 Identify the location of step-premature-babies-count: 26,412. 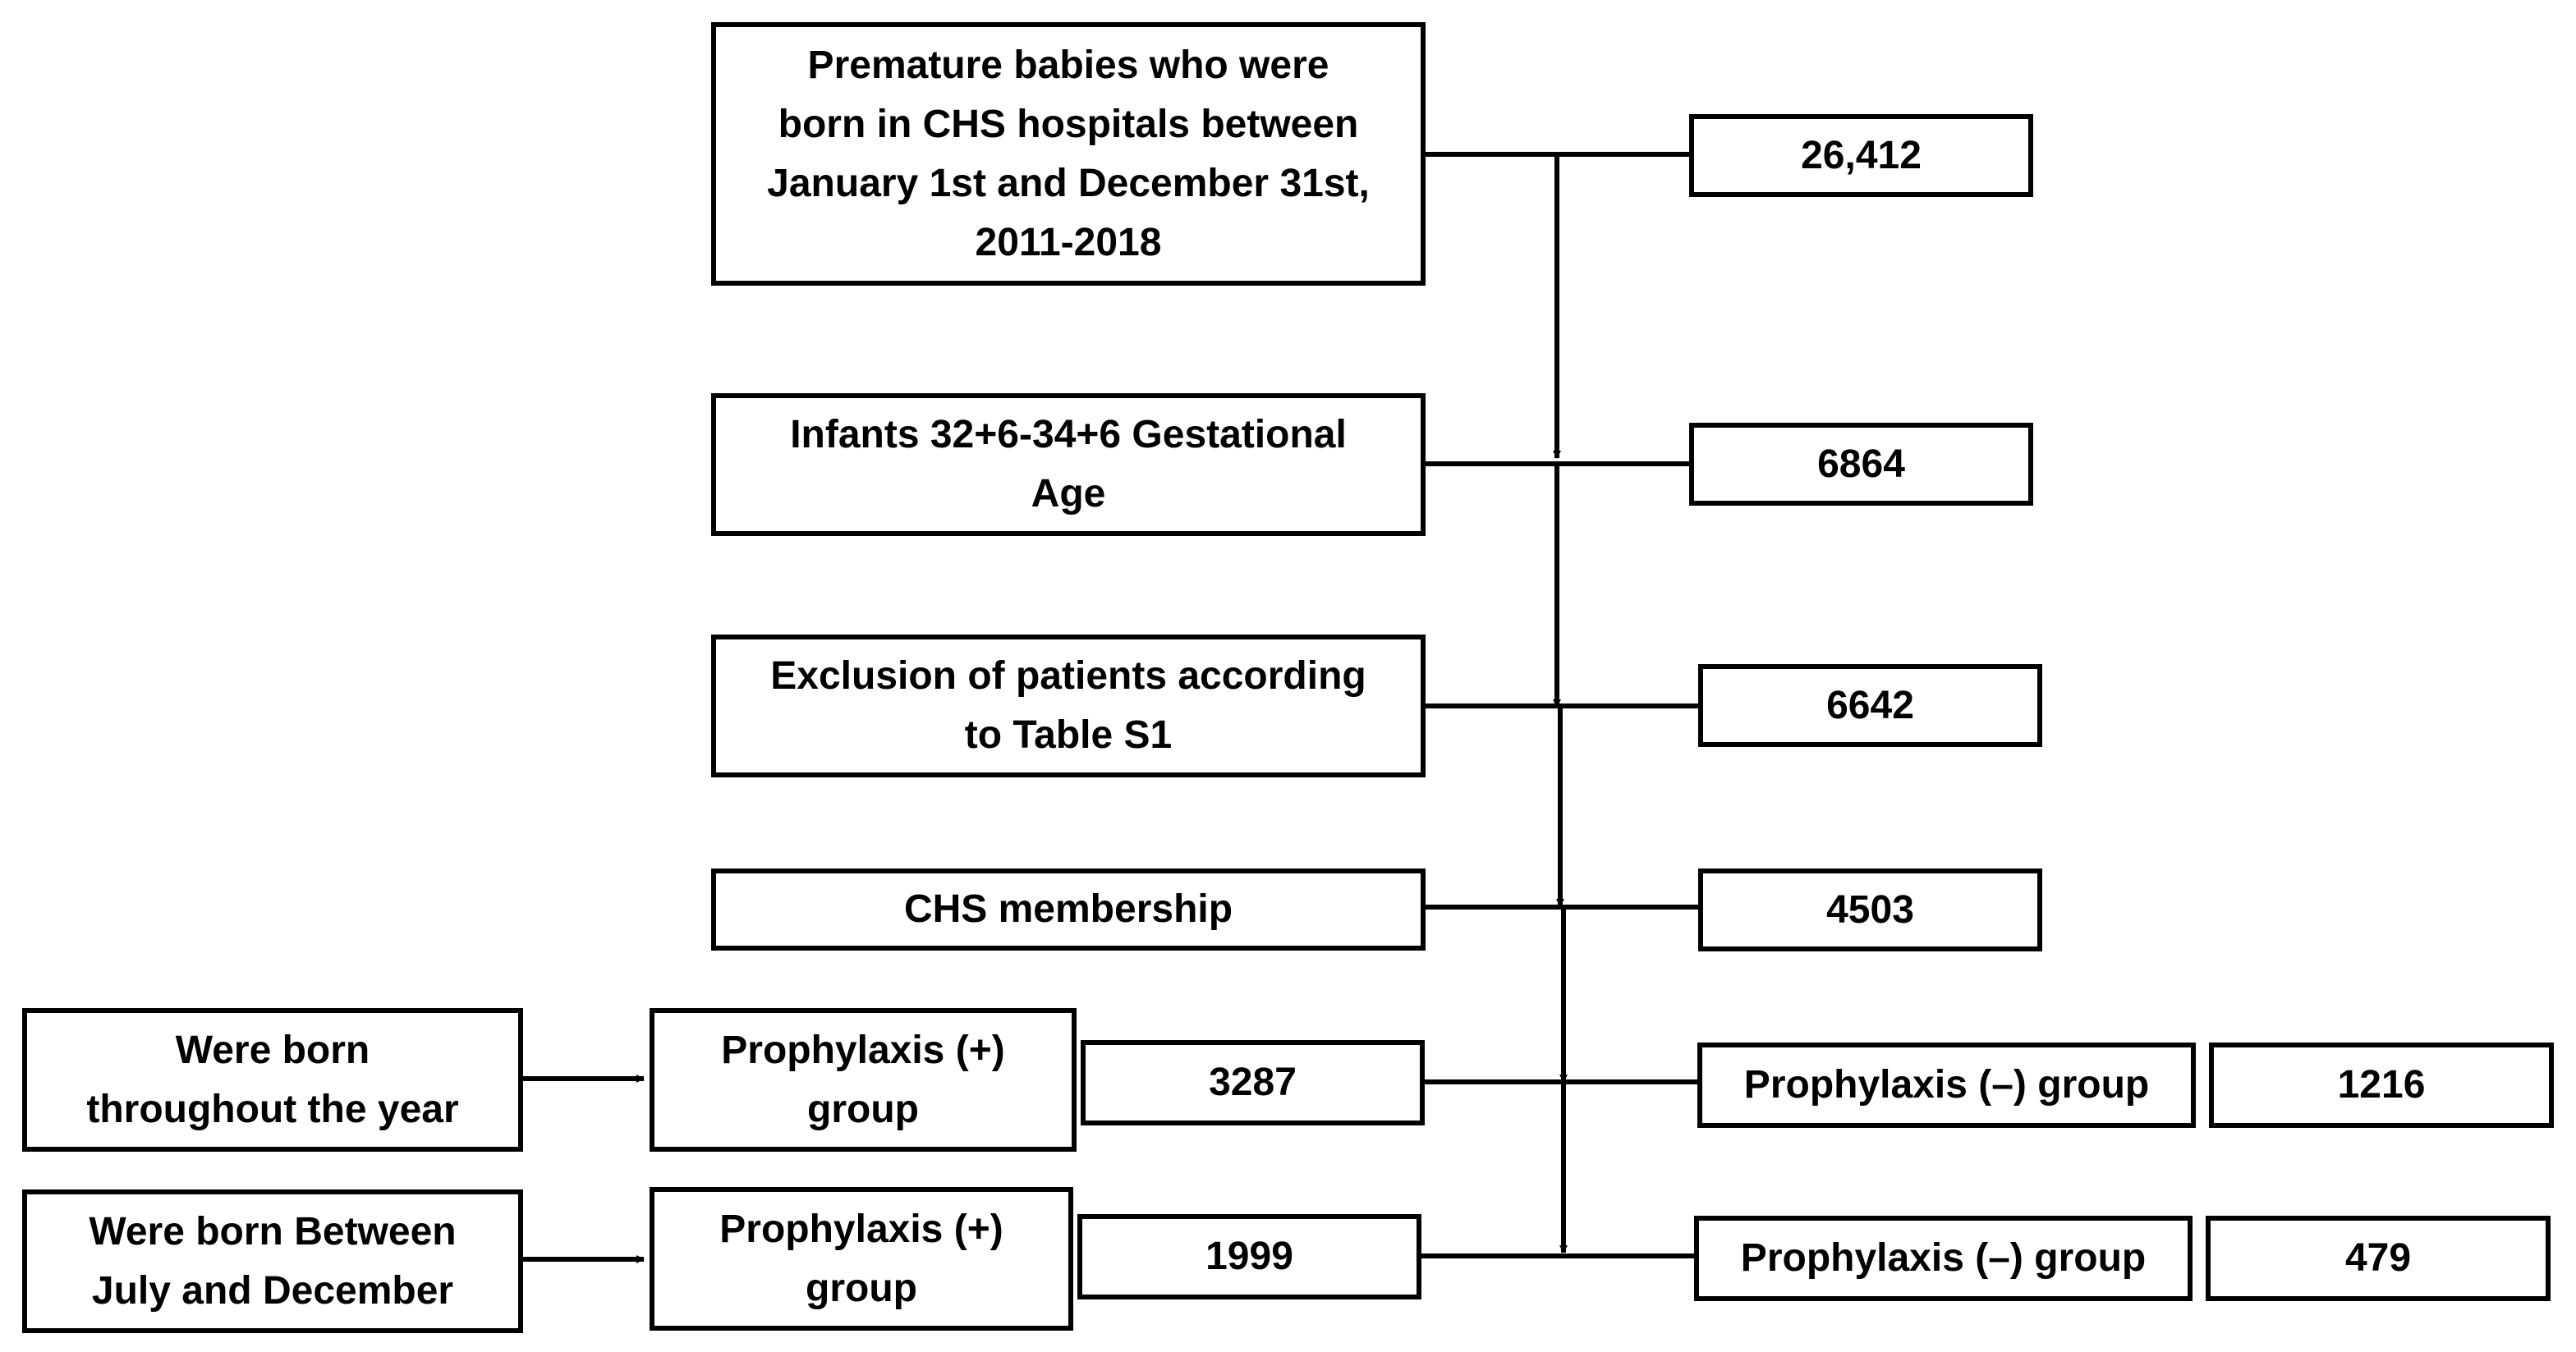
(1861, 155).